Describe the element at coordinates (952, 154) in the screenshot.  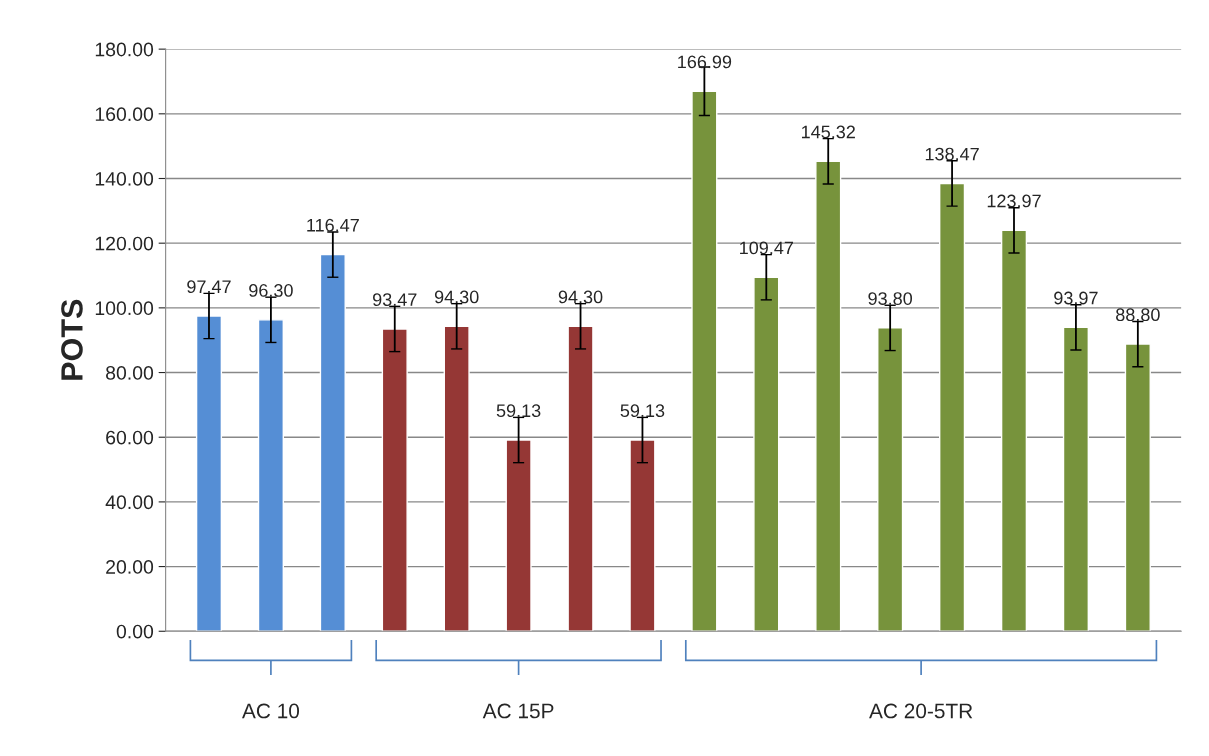
I see `data-label: 138.47` at that location.